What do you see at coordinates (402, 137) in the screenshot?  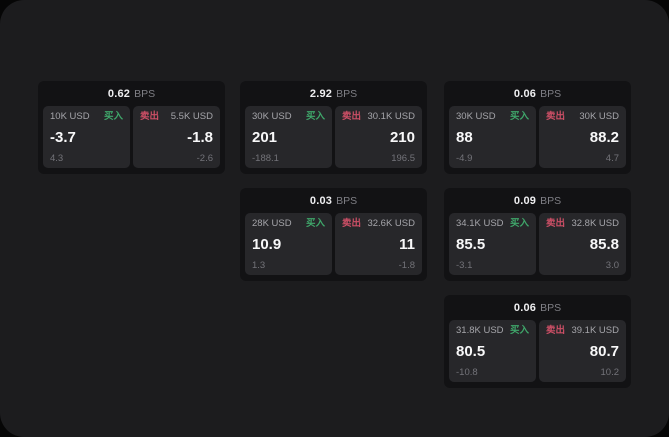 I see `sell-price: 210` at bounding box center [402, 137].